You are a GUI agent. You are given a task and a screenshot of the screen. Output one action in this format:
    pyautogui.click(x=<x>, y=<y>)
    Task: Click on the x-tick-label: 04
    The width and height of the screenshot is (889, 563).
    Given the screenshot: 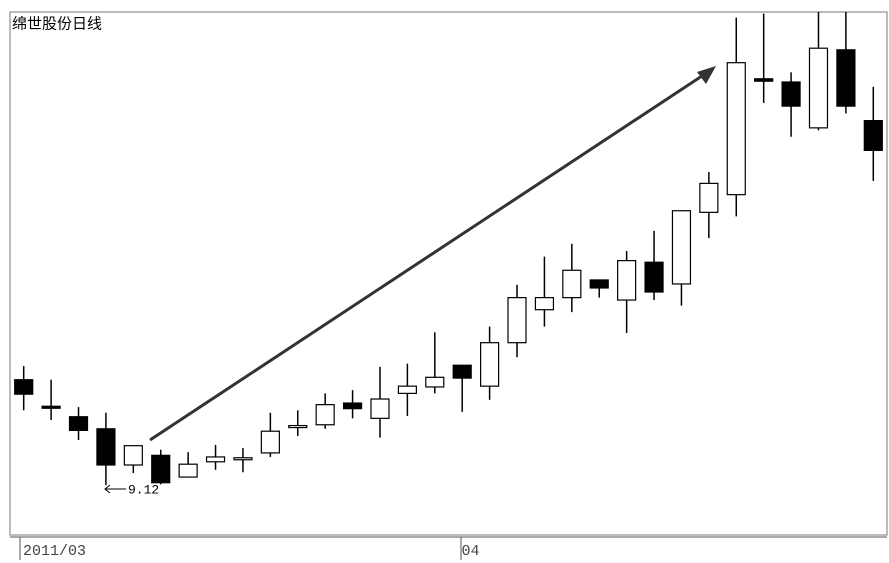 What is the action you would take?
    pyautogui.click(x=471, y=551)
    